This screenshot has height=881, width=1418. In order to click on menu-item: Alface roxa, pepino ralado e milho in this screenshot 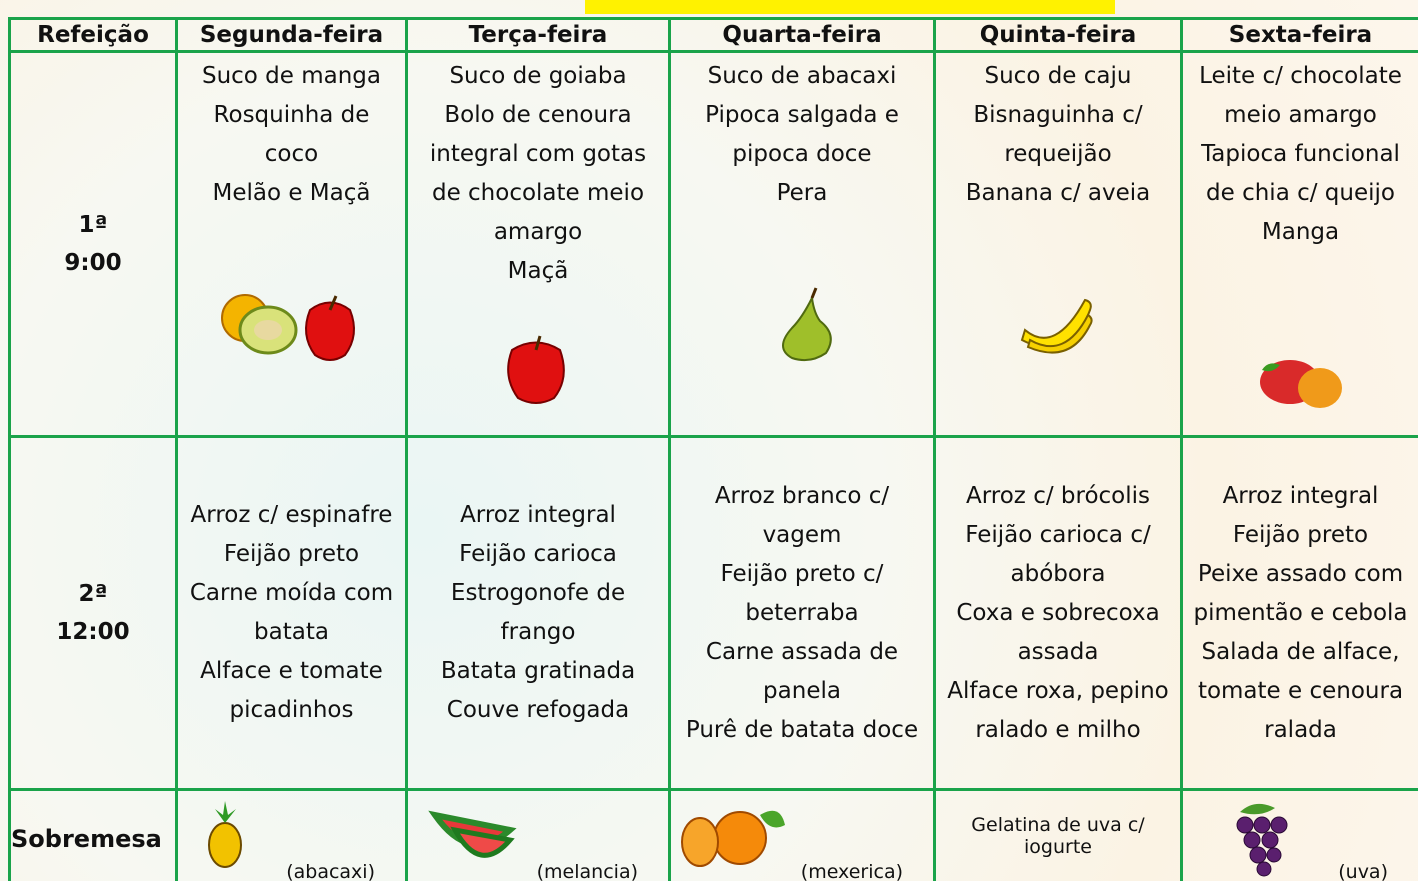, I will do `click(1058, 710)`.